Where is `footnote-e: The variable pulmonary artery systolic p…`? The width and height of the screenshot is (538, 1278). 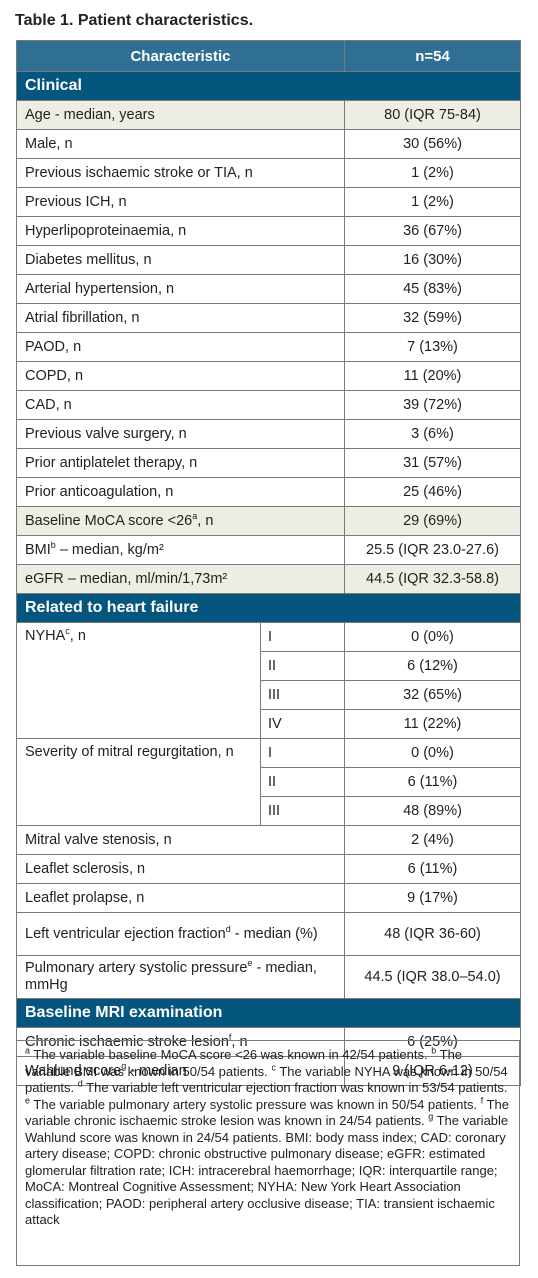
footnote-e: The variable pulmonary artery systolic p… is located at coordinates (254, 1104).